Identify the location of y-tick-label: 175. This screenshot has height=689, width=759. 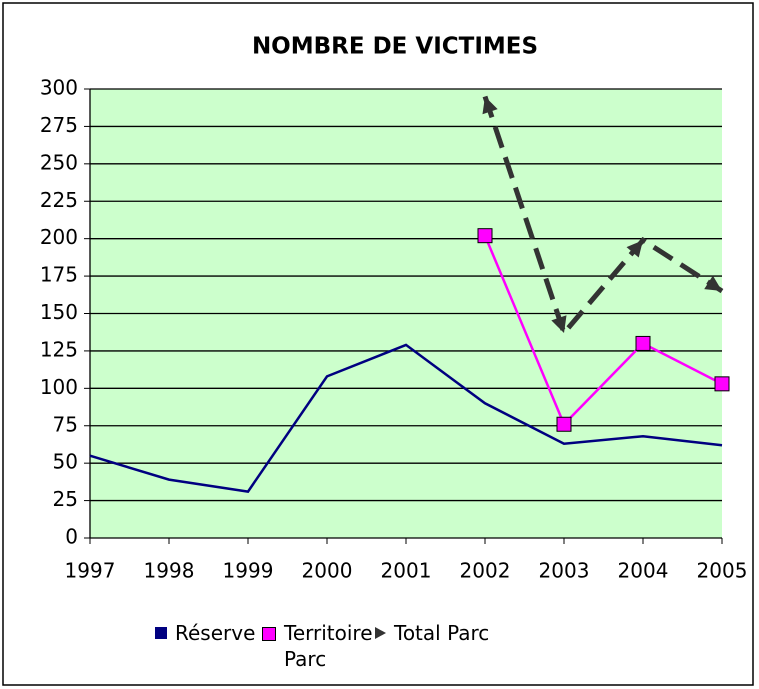
(59, 275).